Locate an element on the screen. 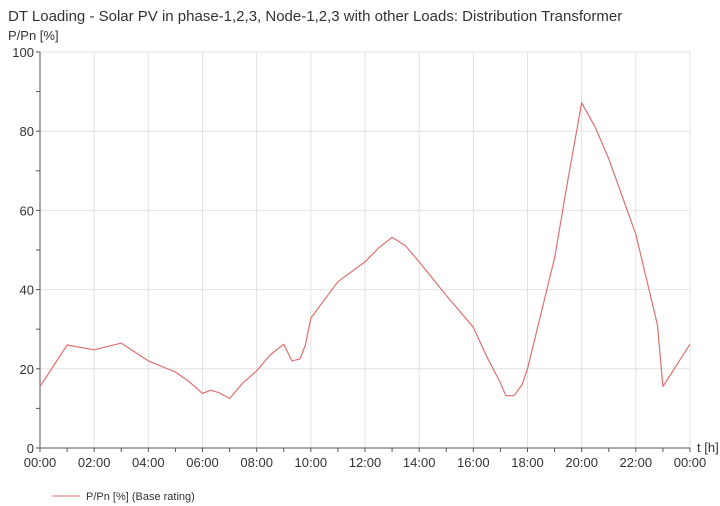 This screenshot has height=506, width=720. x-tick-label: 20:00 is located at coordinates (581, 462).